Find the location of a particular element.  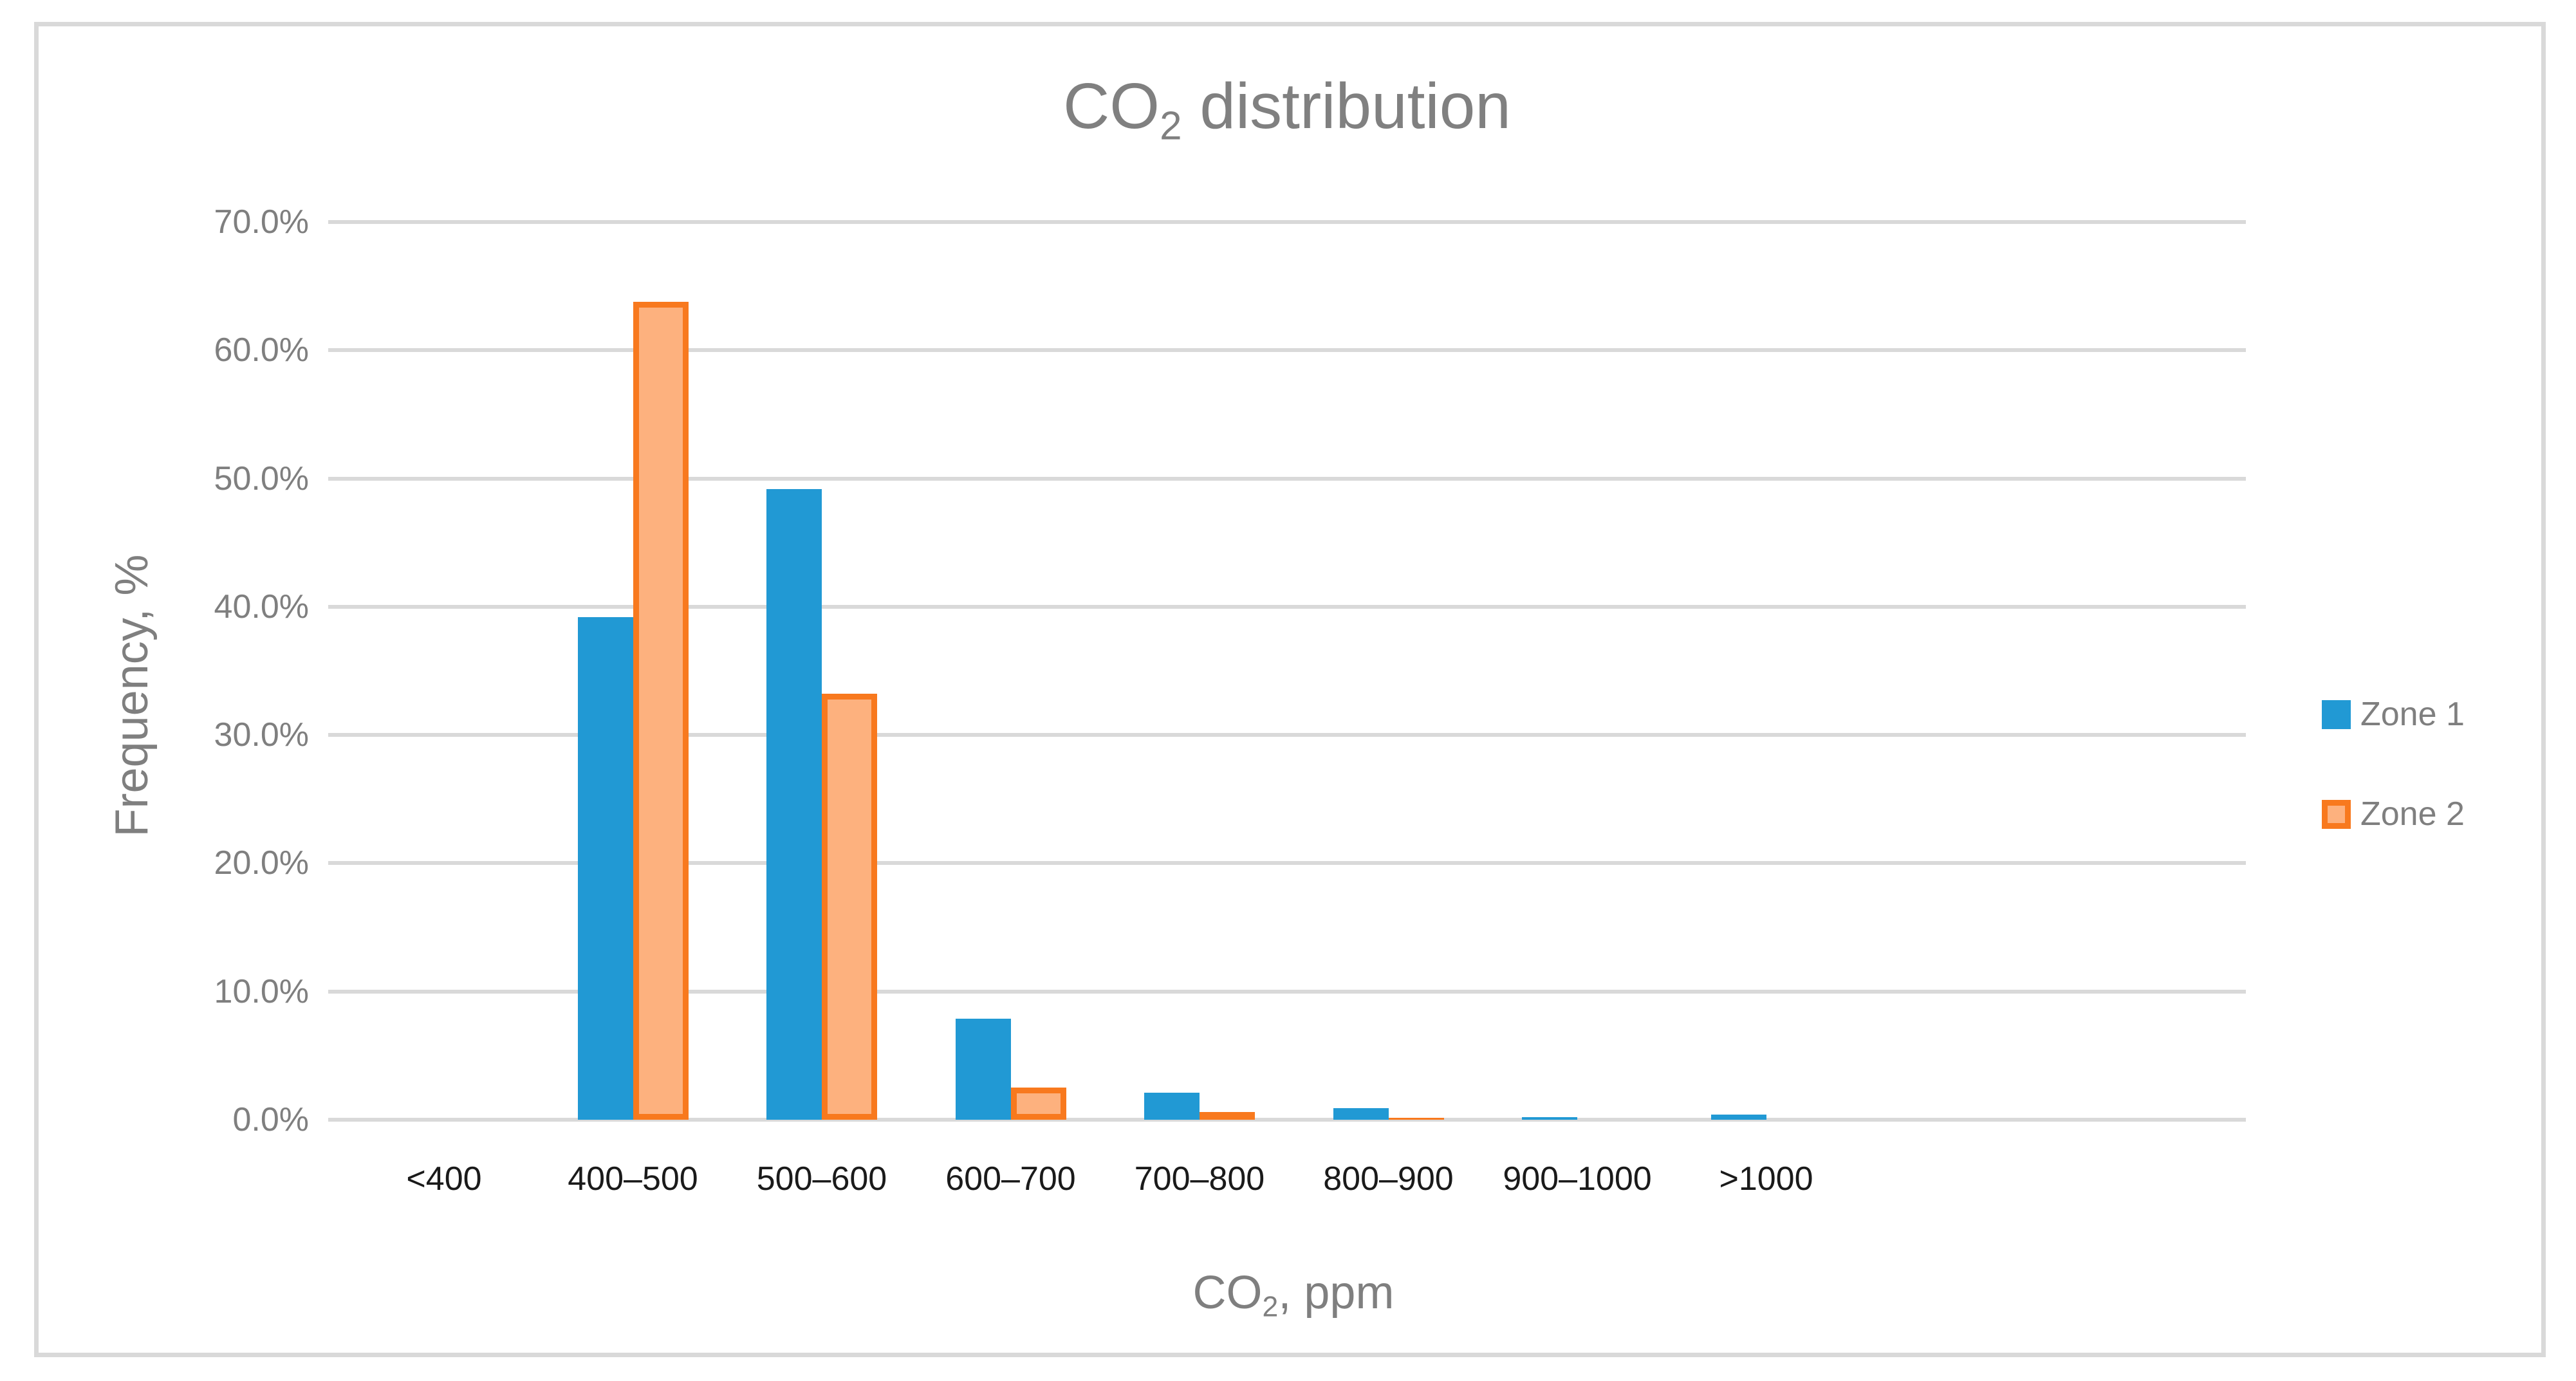

y-axis-title: Frequency, % is located at coordinates (132, 696).